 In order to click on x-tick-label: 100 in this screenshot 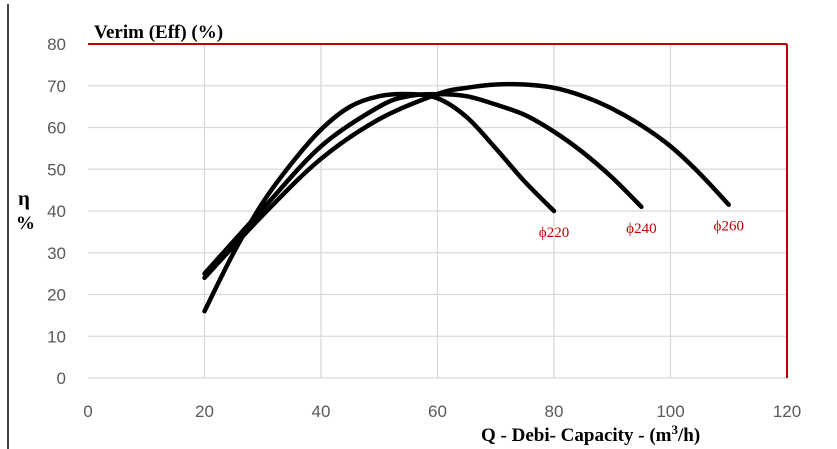, I will do `click(670, 411)`.